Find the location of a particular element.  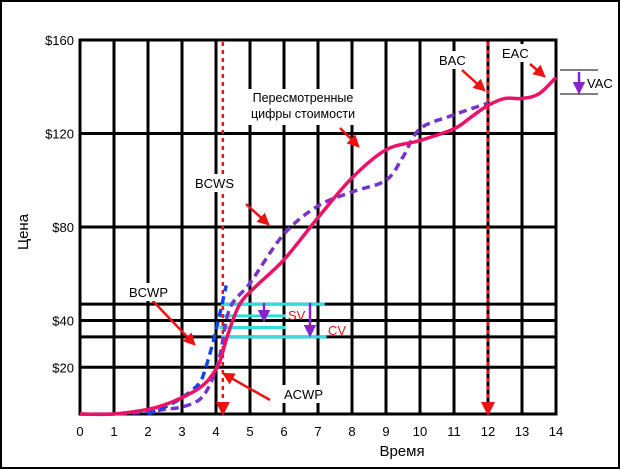

y-tick-label: $20 is located at coordinates (63, 367).